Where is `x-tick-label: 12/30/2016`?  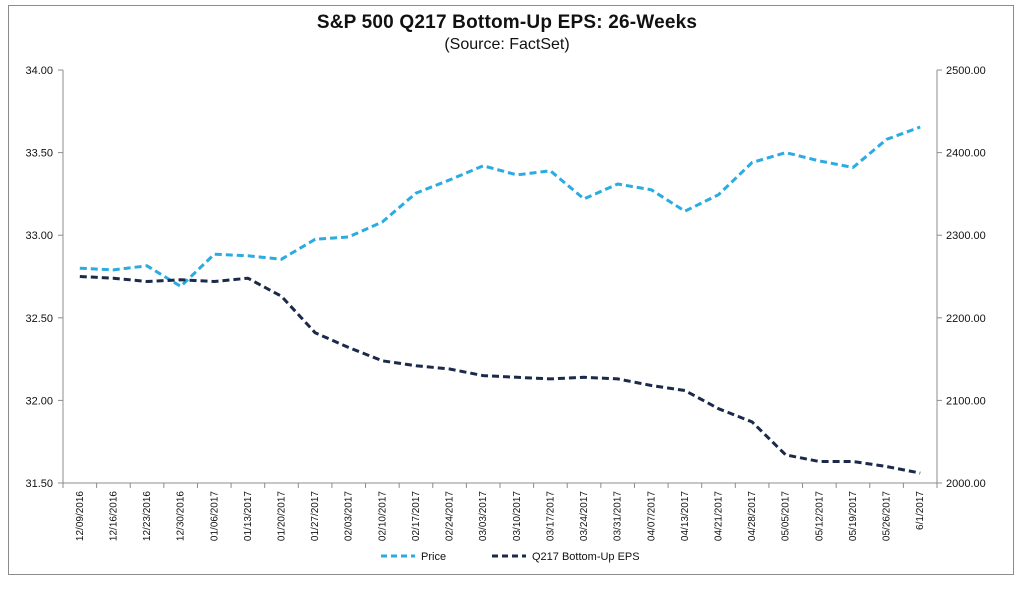 x-tick-label: 12/30/2016 is located at coordinates (181, 516).